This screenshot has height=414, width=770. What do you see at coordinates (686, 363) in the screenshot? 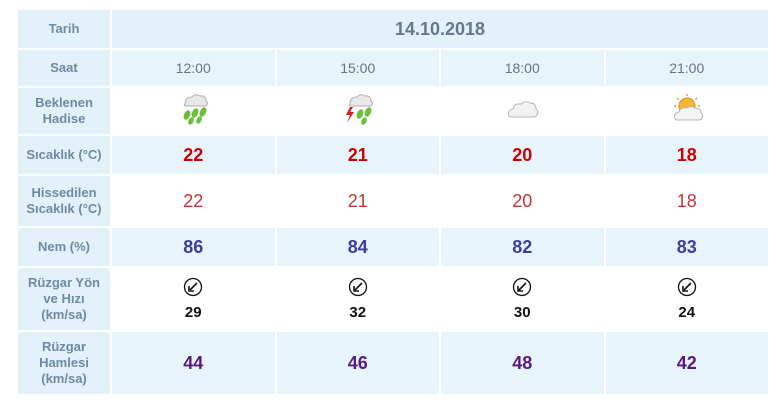
I see `gust-value: 42` at bounding box center [686, 363].